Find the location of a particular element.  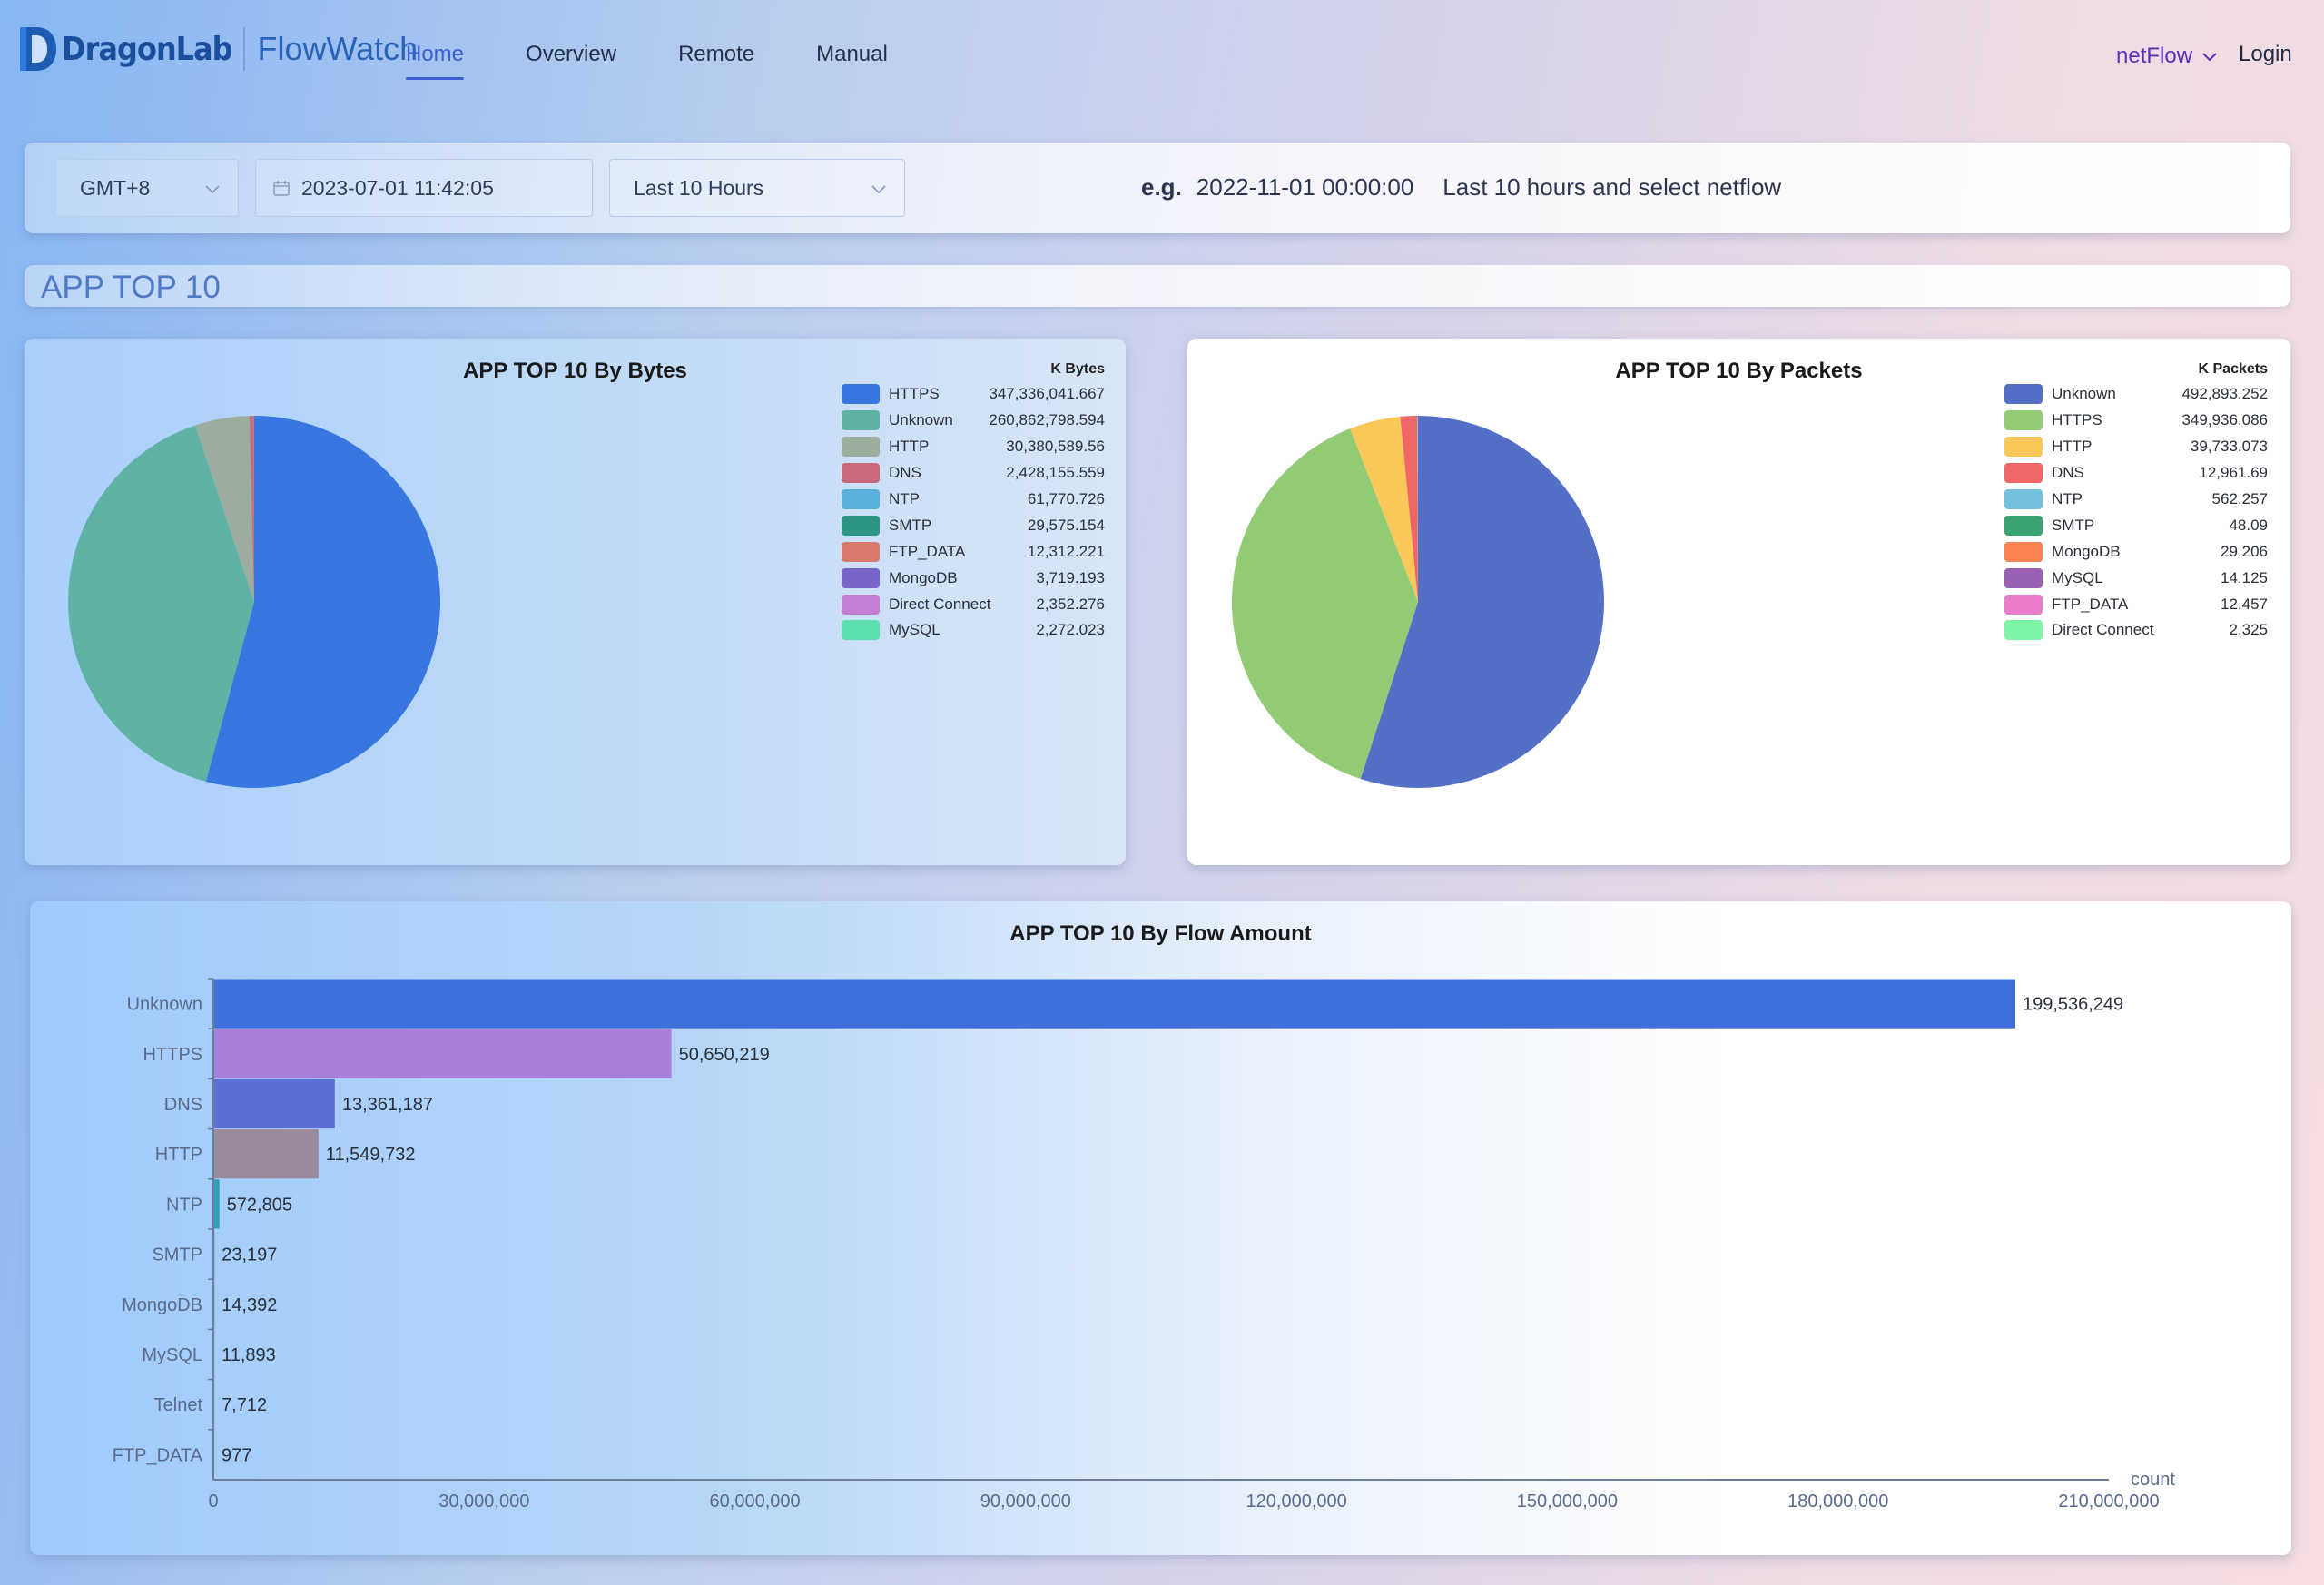

bar-value-label: 14,392 is located at coordinates (249, 1305).